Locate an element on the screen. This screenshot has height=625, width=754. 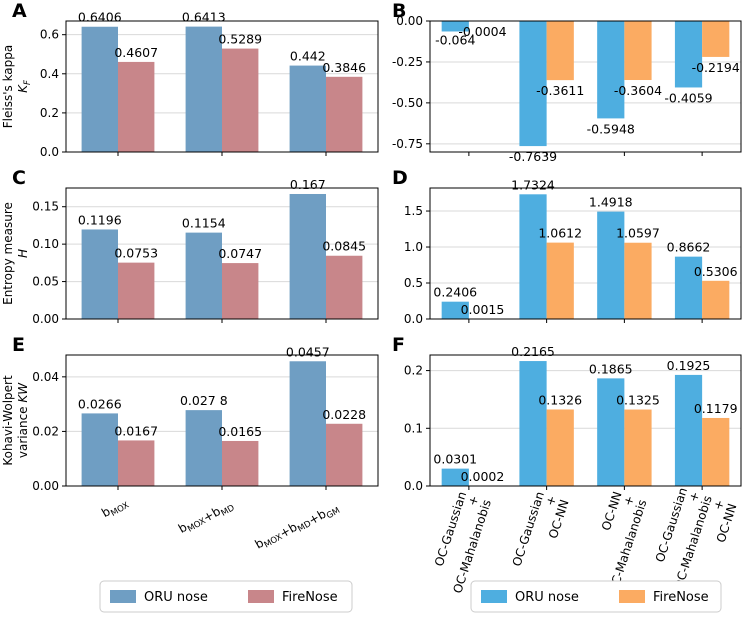
data-label: 0.0301 is located at coordinates (455, 459).